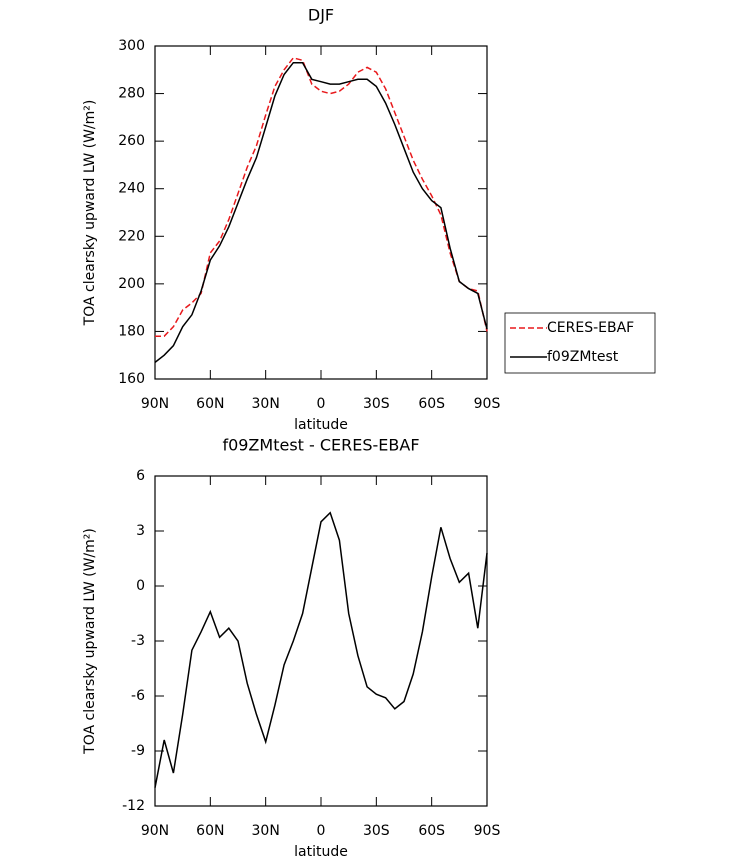 This screenshot has height=866, width=733. I want to click on chart-title: DJF, so click(321, 15).